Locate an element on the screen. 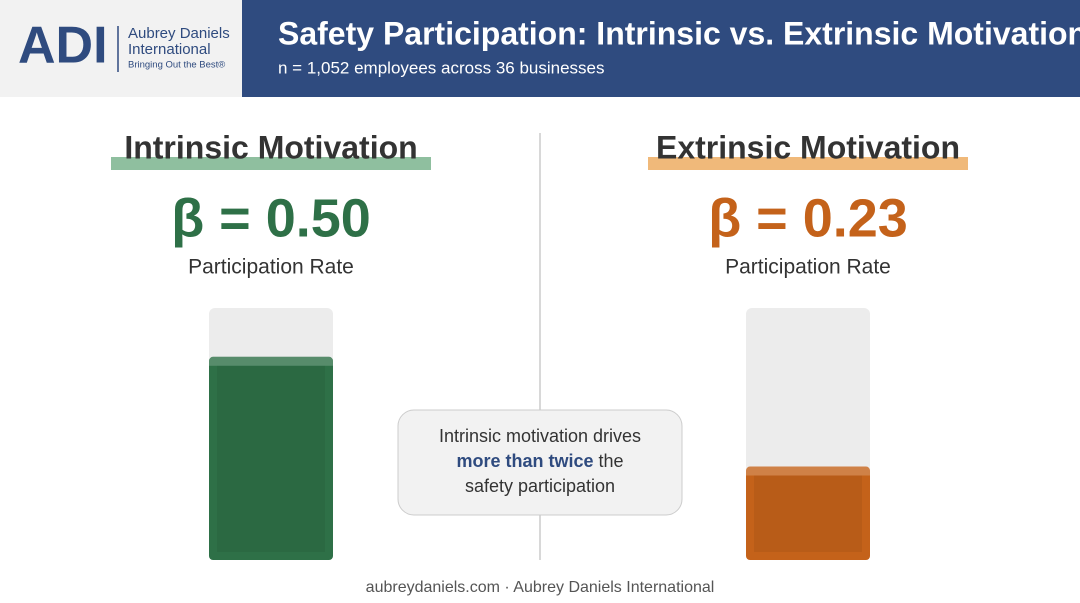 The image size is (1080, 603). annotation: the is located at coordinates (611, 461).